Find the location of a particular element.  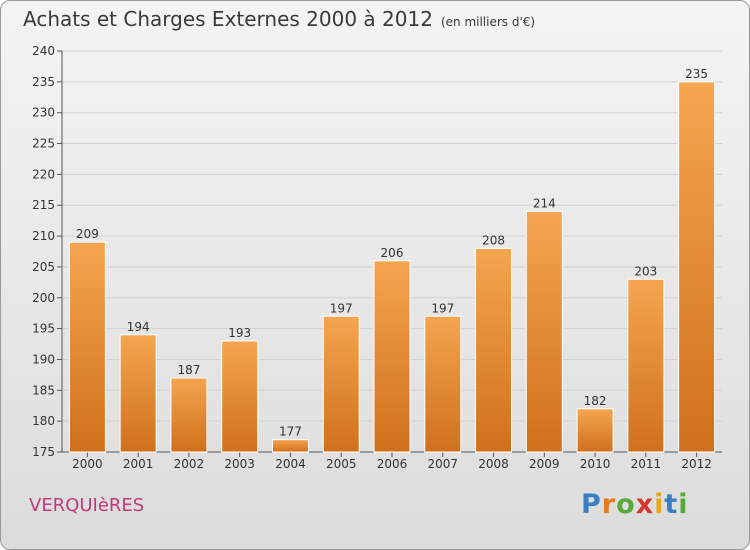

y-tick-label: 215 is located at coordinates (43, 205).